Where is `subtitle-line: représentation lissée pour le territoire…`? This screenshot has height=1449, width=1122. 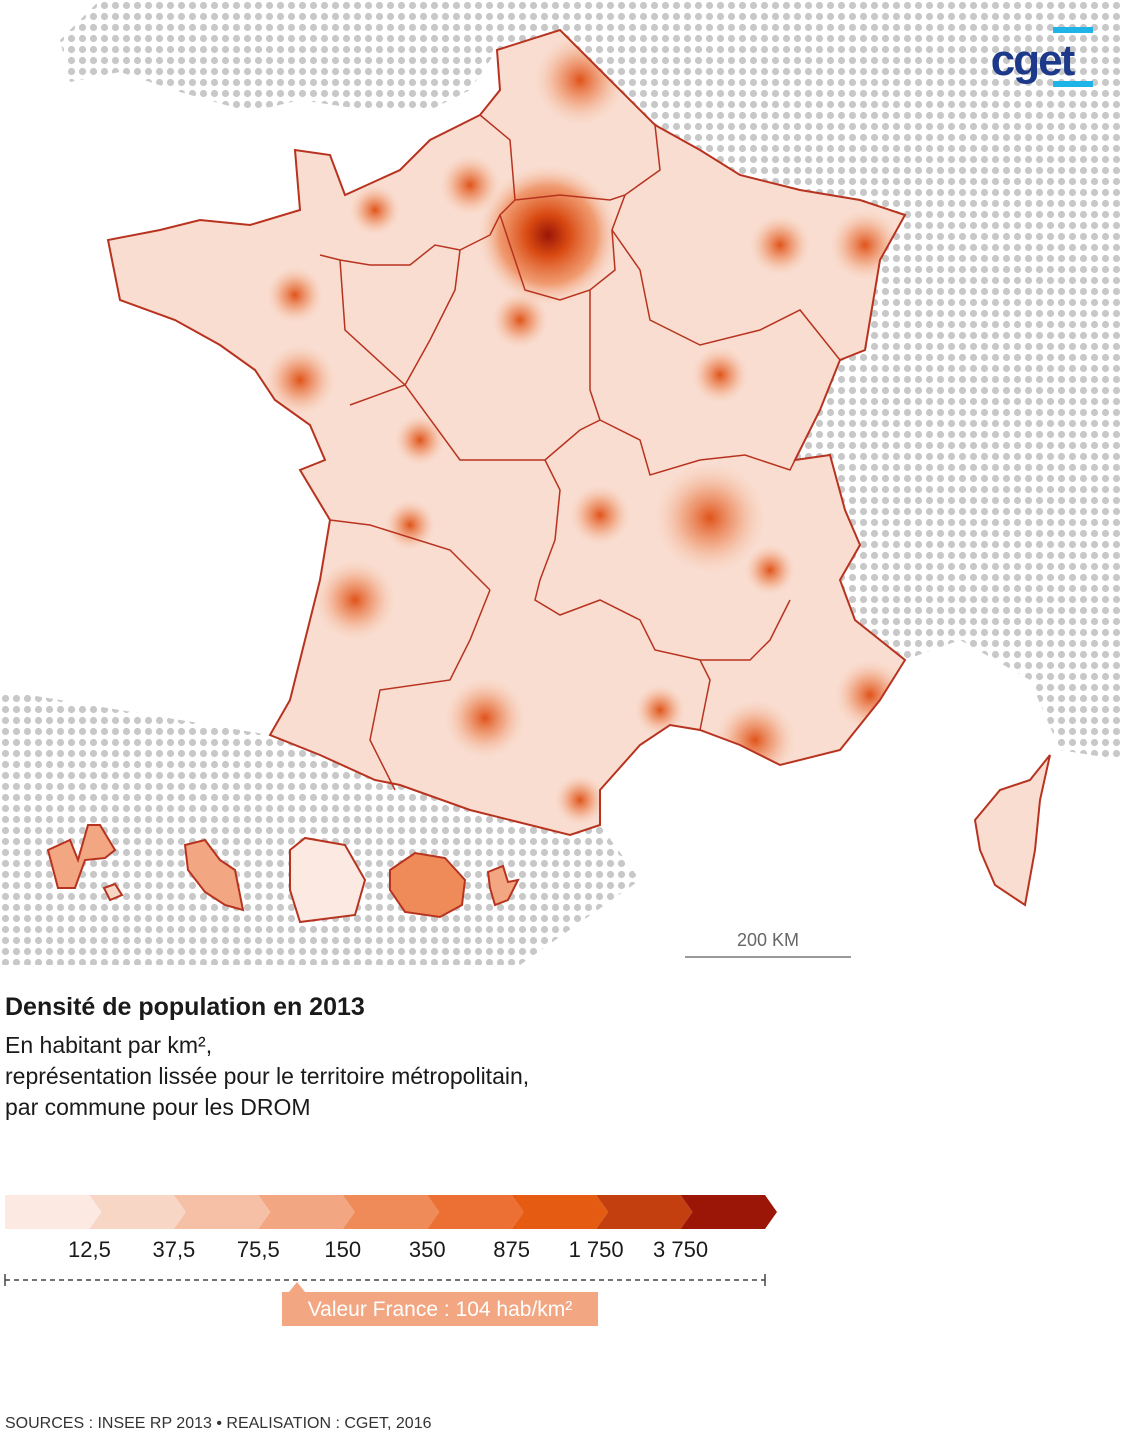 subtitle-line: représentation lissée pour le territoire… is located at coordinates (267, 1076).